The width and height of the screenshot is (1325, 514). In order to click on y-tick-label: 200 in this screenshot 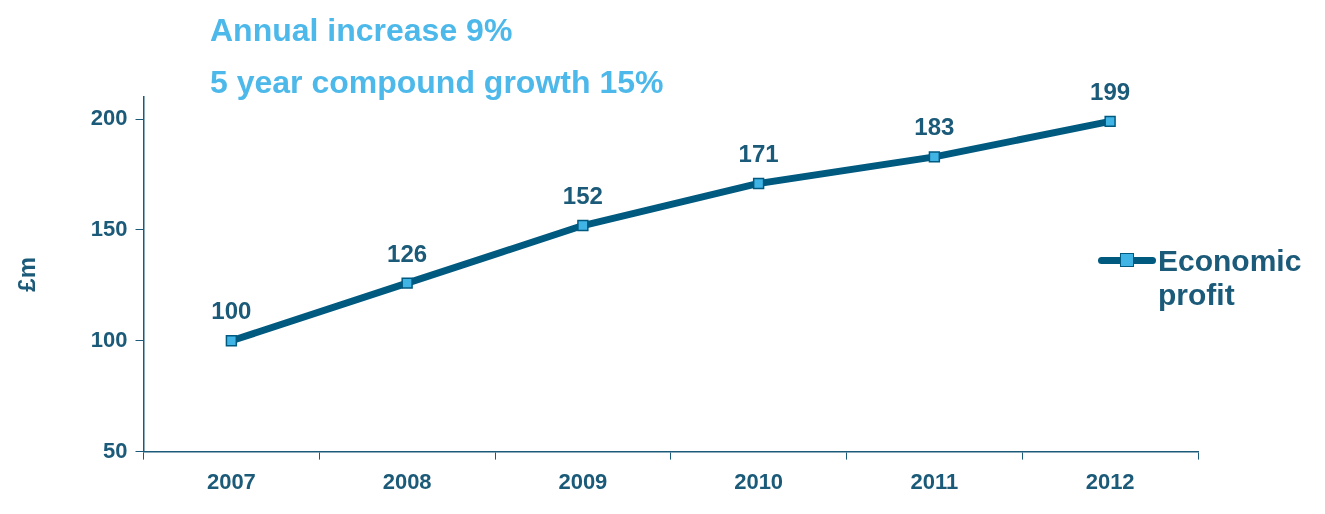, I will do `click(109, 118)`.